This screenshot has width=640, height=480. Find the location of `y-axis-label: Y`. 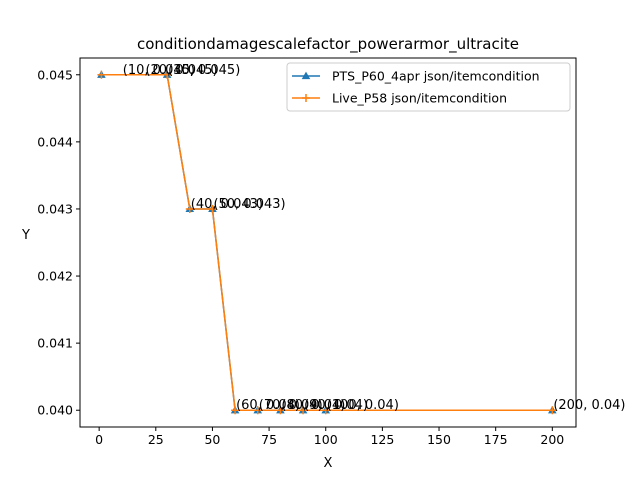

y-axis-label: Y is located at coordinates (25, 235).